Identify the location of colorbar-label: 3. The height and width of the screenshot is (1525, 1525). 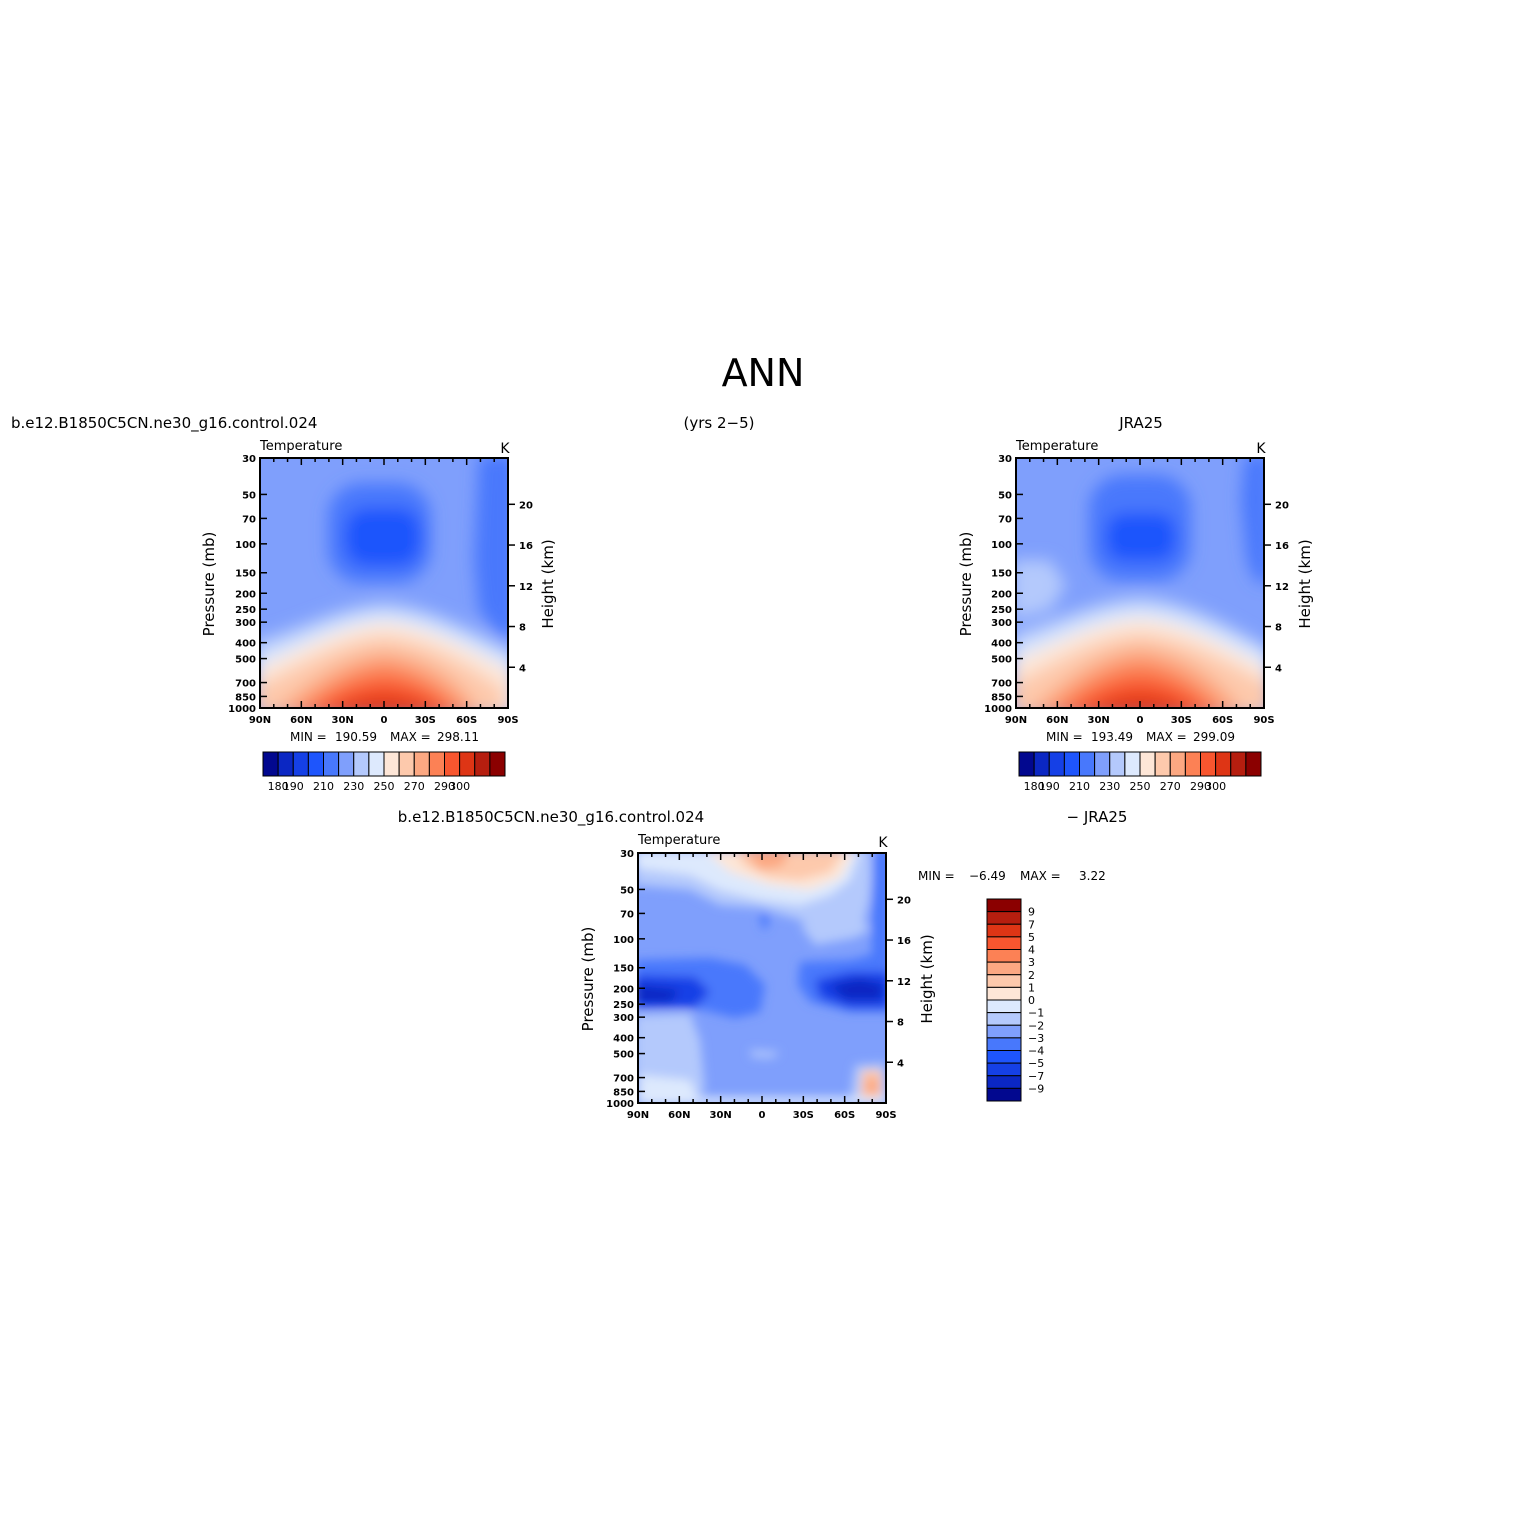
(1031, 962).